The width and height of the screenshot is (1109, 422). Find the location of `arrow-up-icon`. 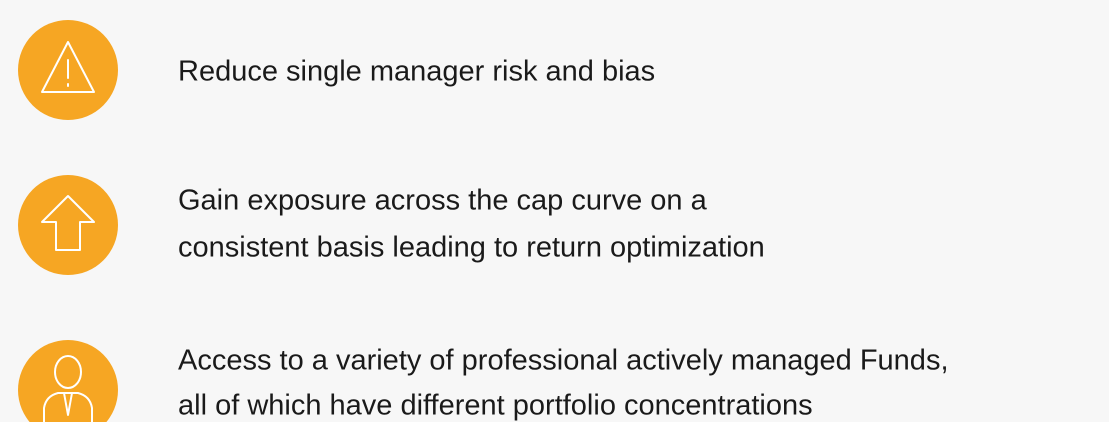

arrow-up-icon is located at coordinates (68, 225).